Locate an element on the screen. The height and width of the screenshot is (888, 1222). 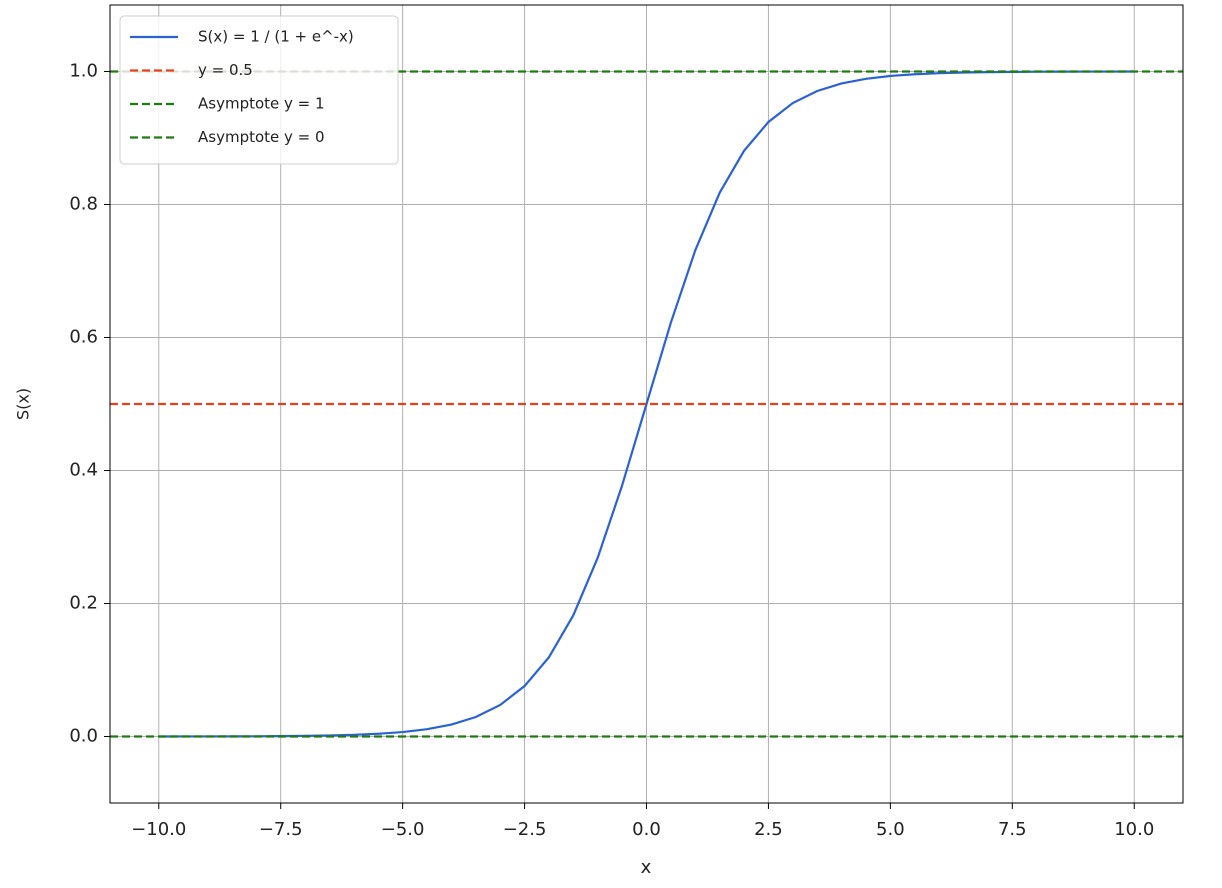
x-tick-label: −5.0 is located at coordinates (403, 829).